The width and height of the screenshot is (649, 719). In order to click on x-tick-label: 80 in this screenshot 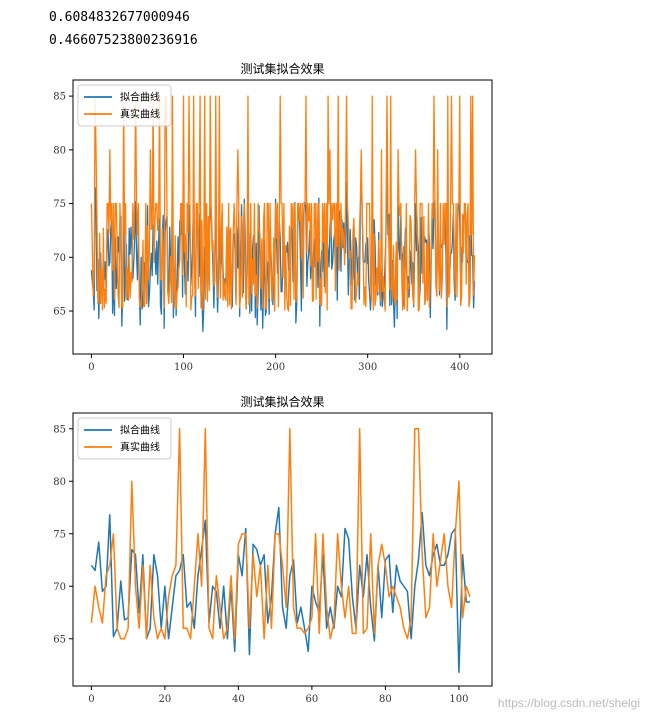, I will do `click(385, 699)`.